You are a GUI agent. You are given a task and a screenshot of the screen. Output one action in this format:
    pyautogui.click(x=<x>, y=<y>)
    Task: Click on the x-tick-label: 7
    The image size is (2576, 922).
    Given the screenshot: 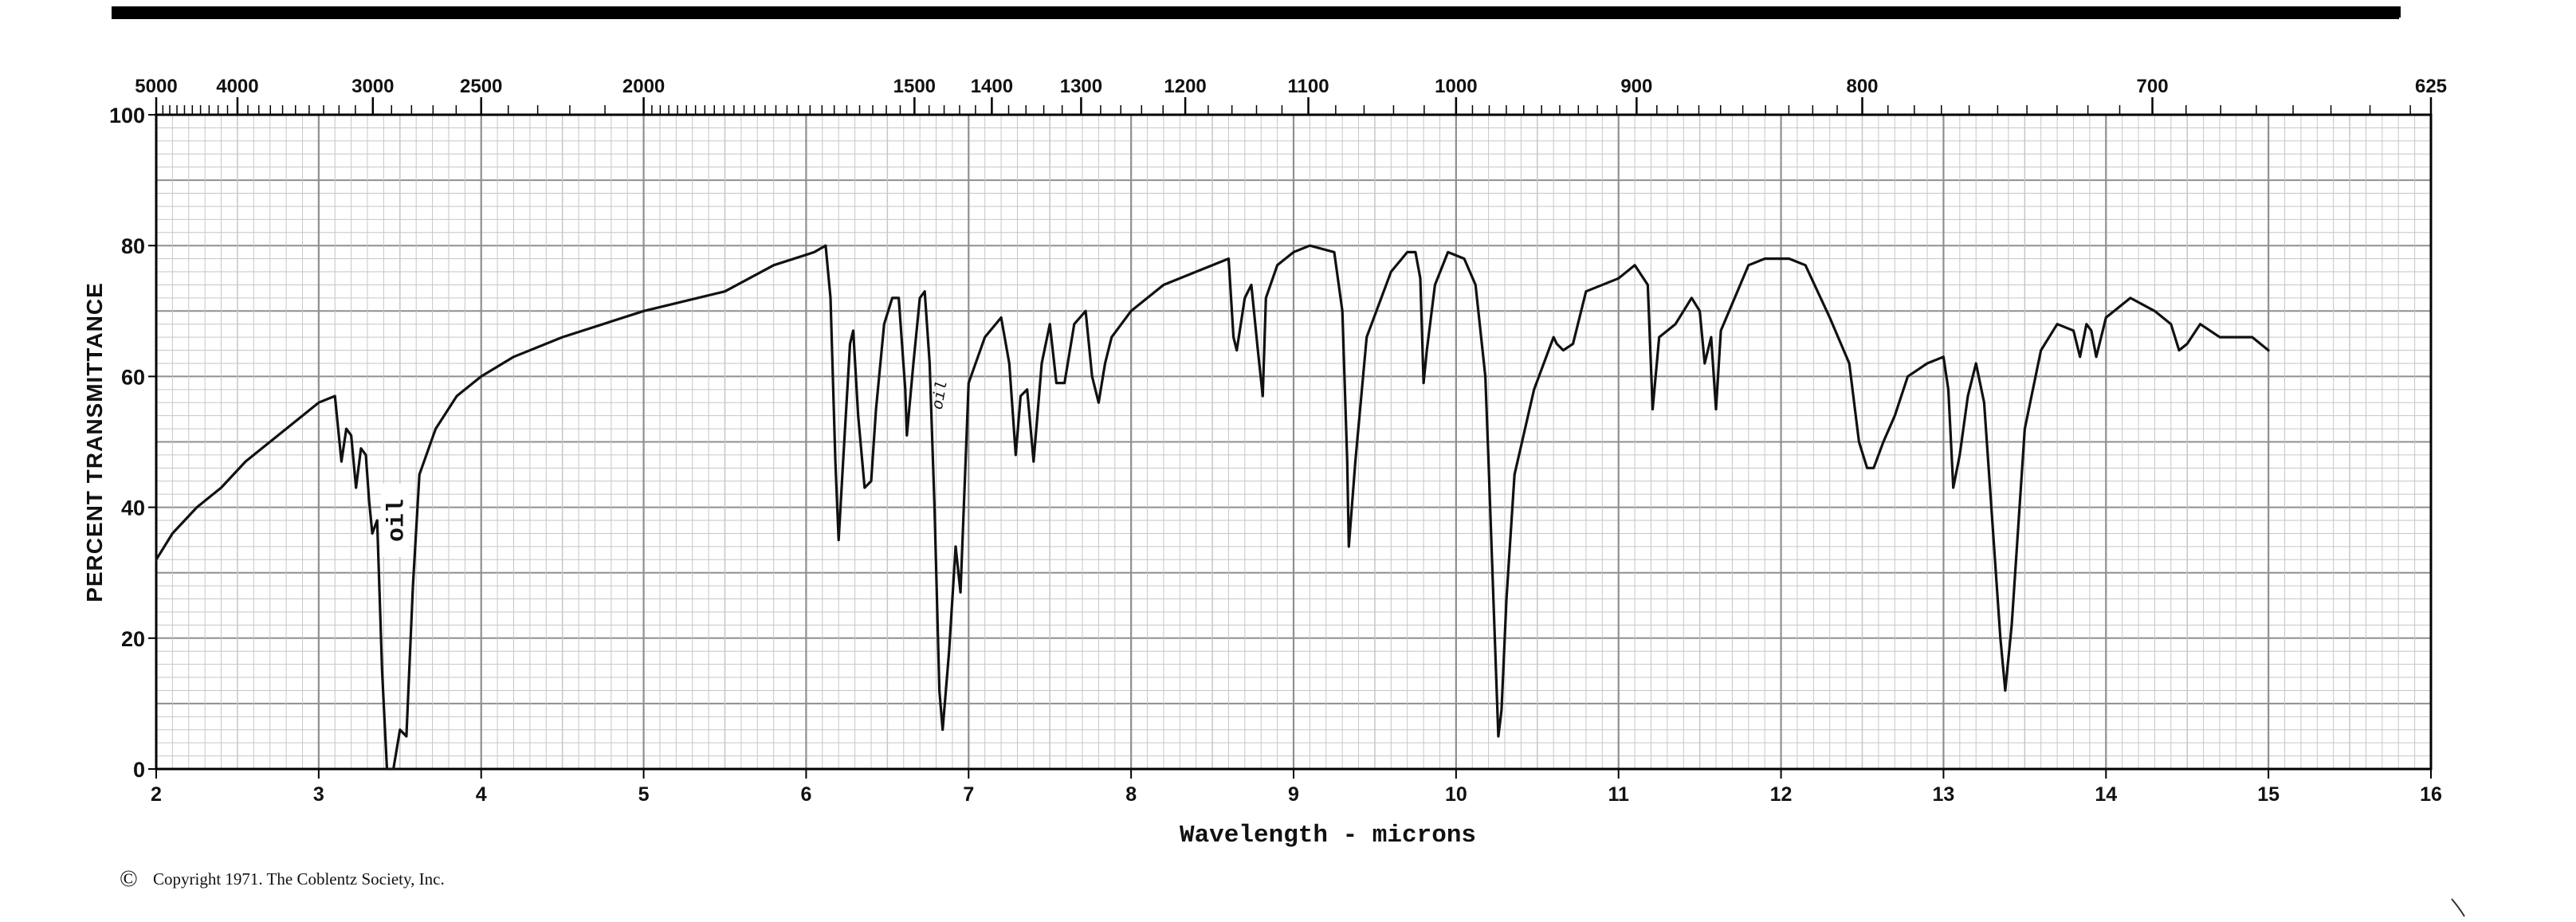 What is the action you would take?
    pyautogui.click(x=969, y=794)
    